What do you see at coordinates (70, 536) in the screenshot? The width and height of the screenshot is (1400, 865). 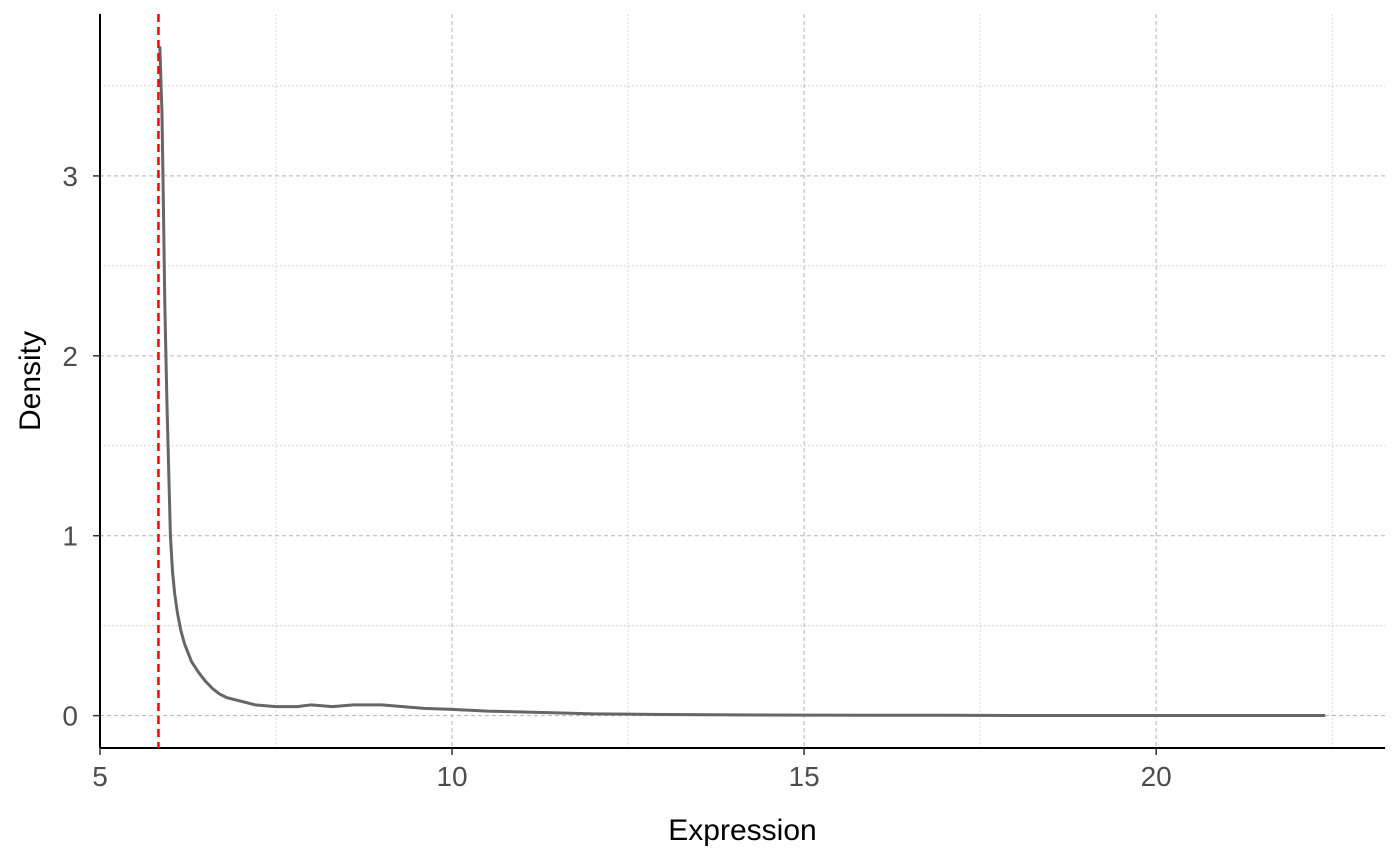 I see `y-tick-label-1: 1` at bounding box center [70, 536].